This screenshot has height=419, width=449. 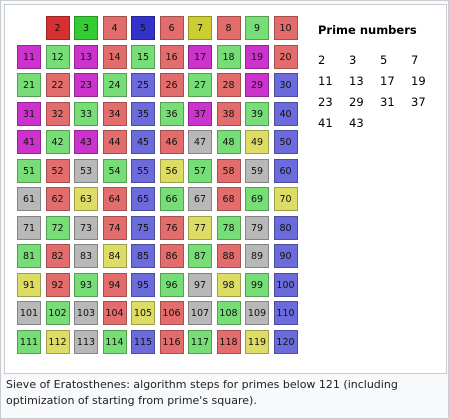 I want to click on number-cell: 54, so click(x=114, y=170).